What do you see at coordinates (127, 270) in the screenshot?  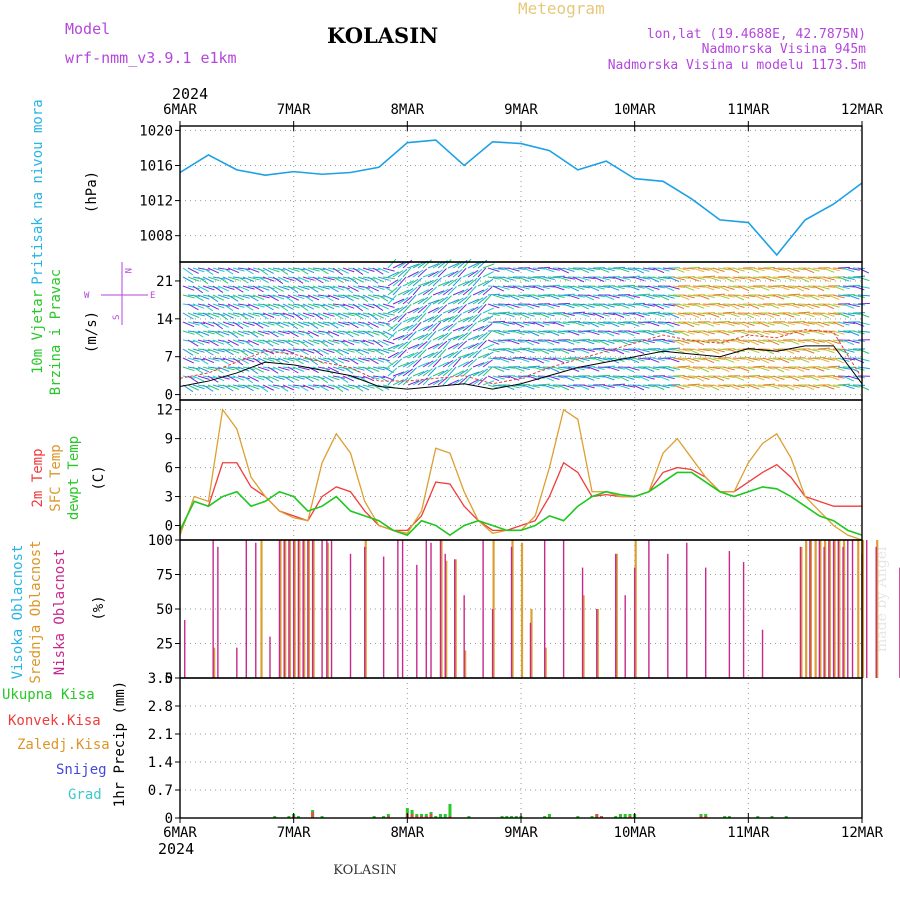 I see `compass-n: N` at bounding box center [127, 270].